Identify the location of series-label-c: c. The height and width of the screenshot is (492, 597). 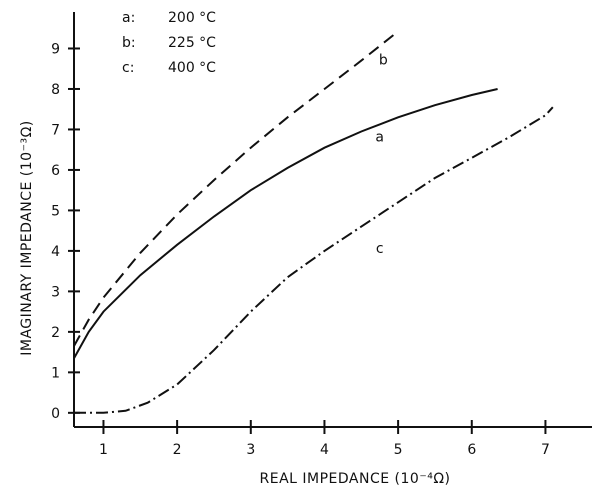
(380, 249).